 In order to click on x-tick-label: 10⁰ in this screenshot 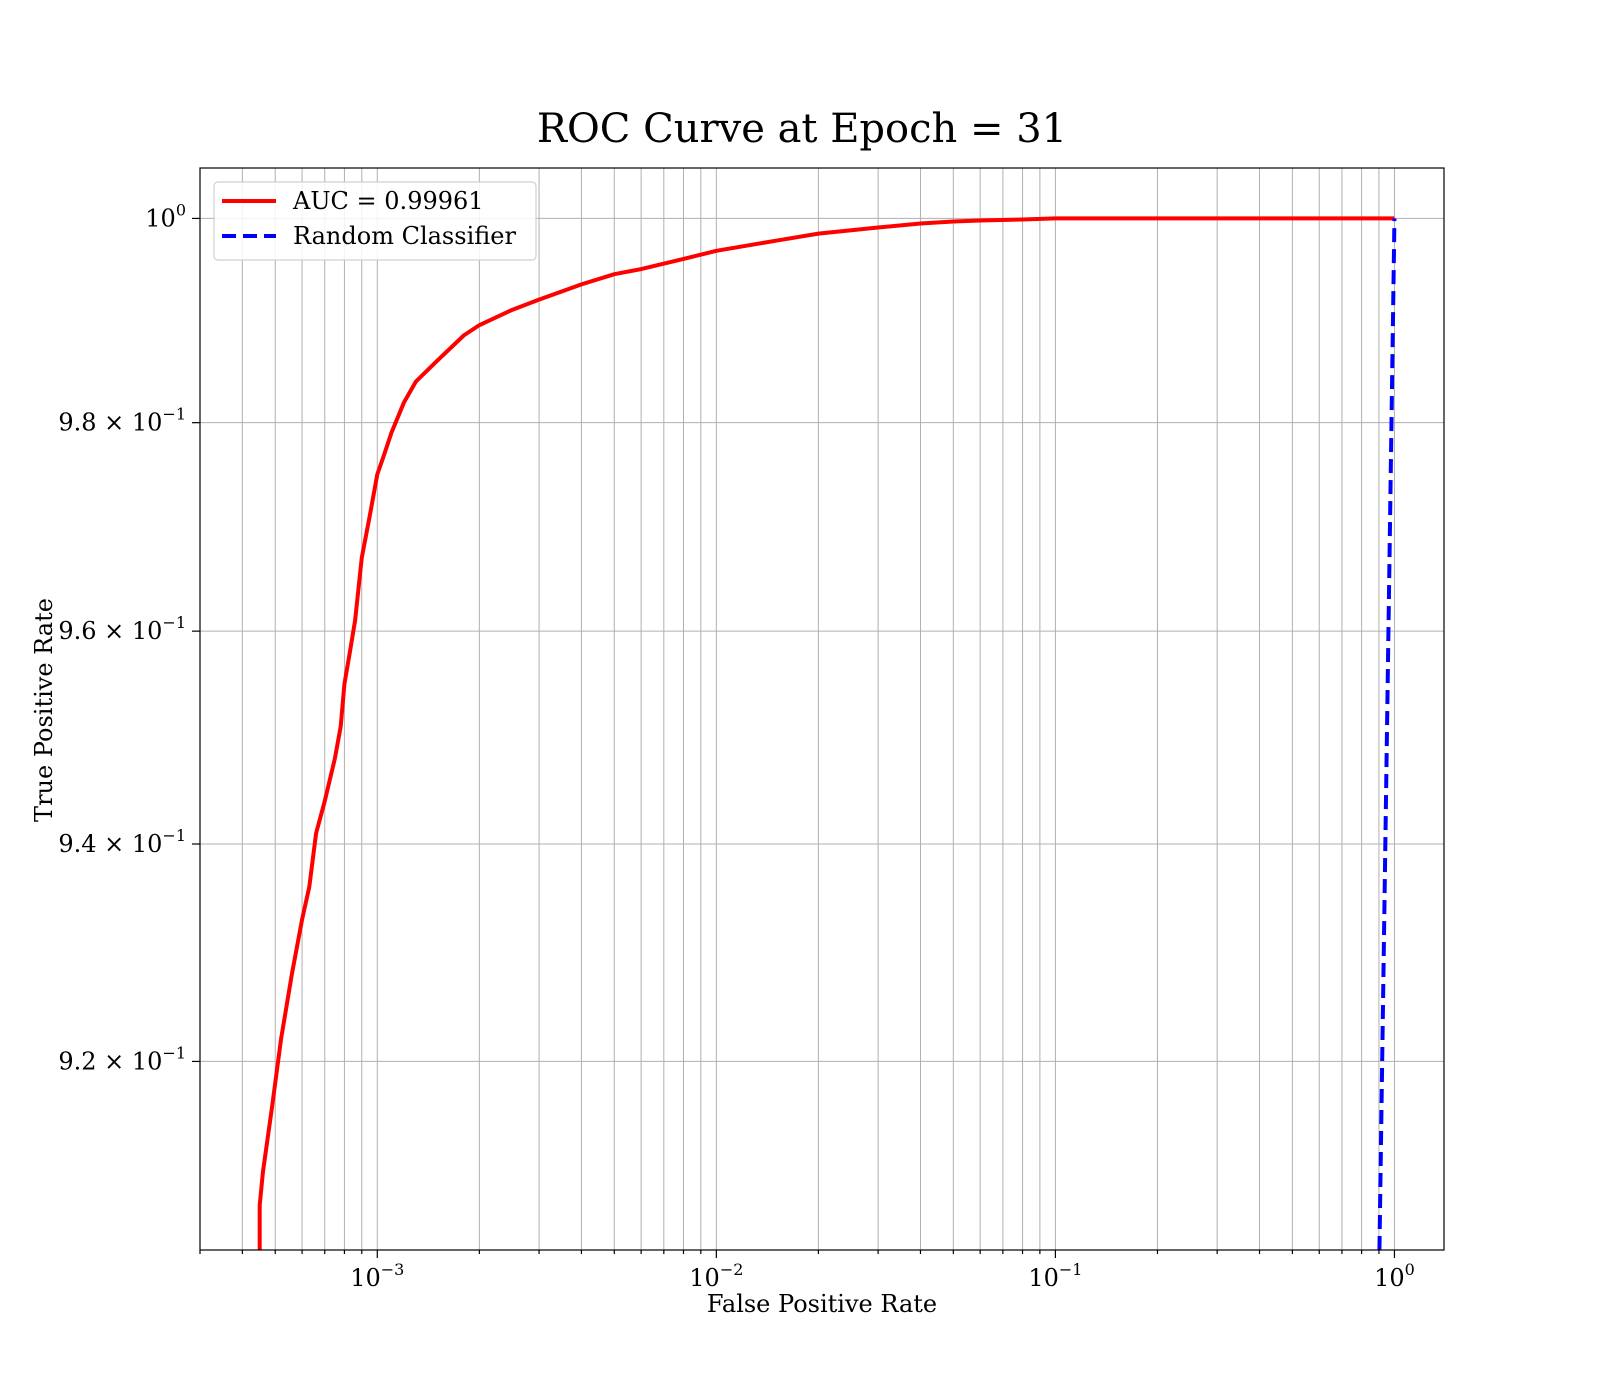, I will do `click(1394, 1276)`.